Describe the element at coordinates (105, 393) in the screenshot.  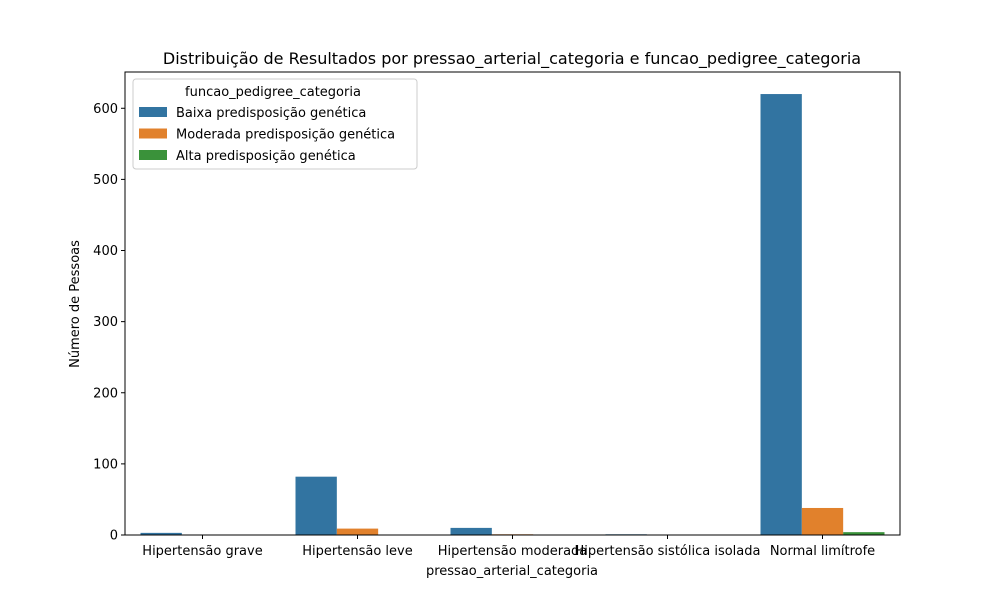
I see `y-tick-label: 200` at that location.